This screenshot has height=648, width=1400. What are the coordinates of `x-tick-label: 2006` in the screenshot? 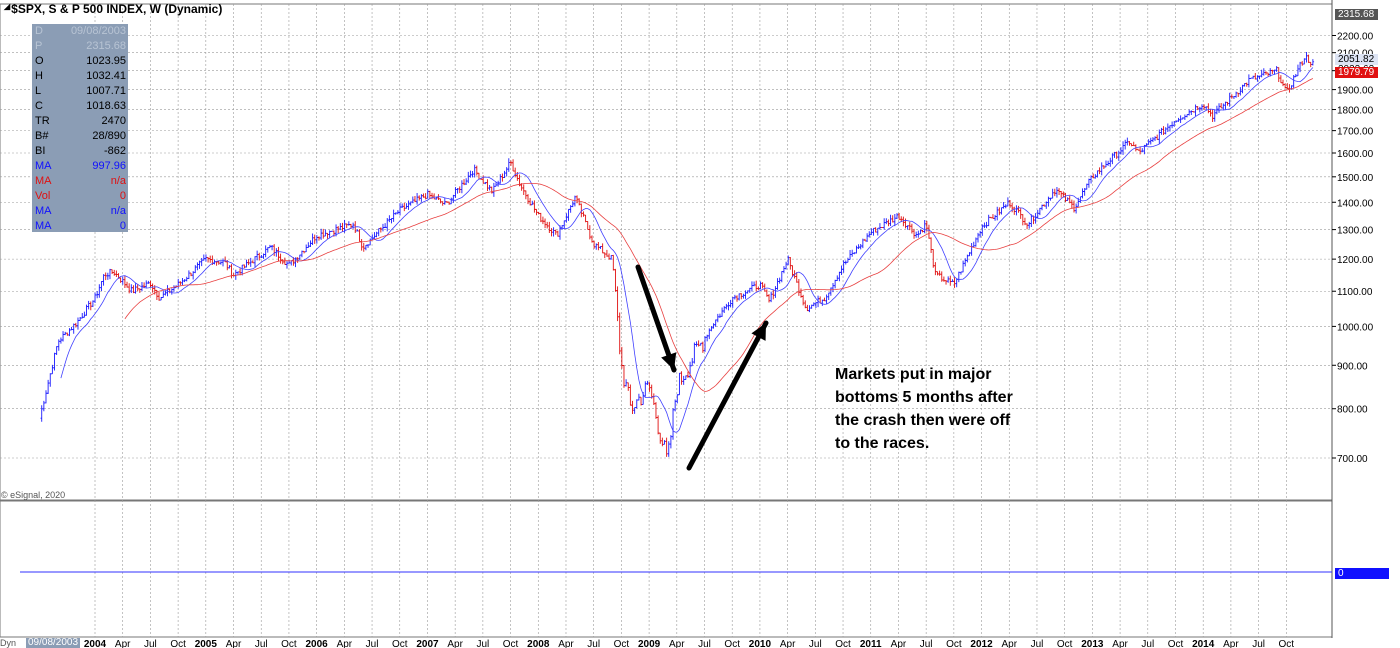 It's located at (317, 643).